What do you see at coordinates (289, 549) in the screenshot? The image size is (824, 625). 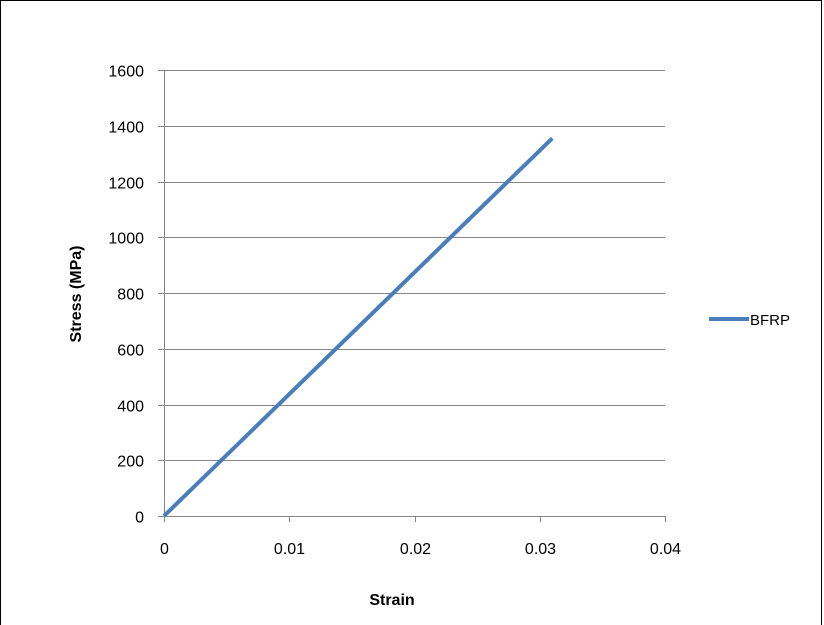 I see `x-tick-label: 0.01` at bounding box center [289, 549].